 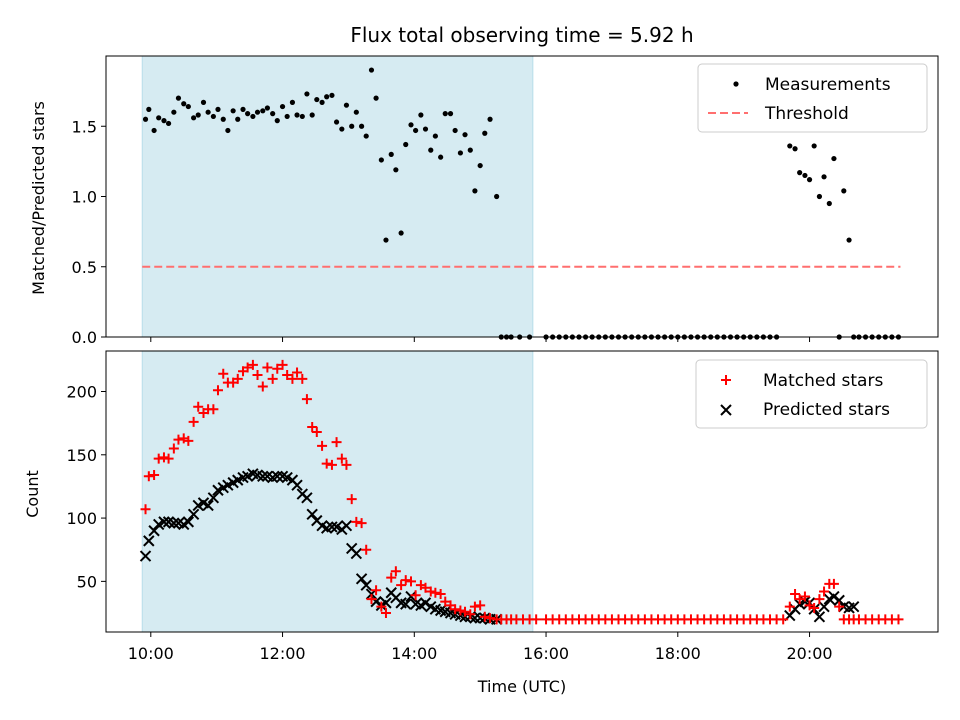 What do you see at coordinates (84, 267) in the screenshot?
I see `ratio-y-tick-label: 0.5` at bounding box center [84, 267].